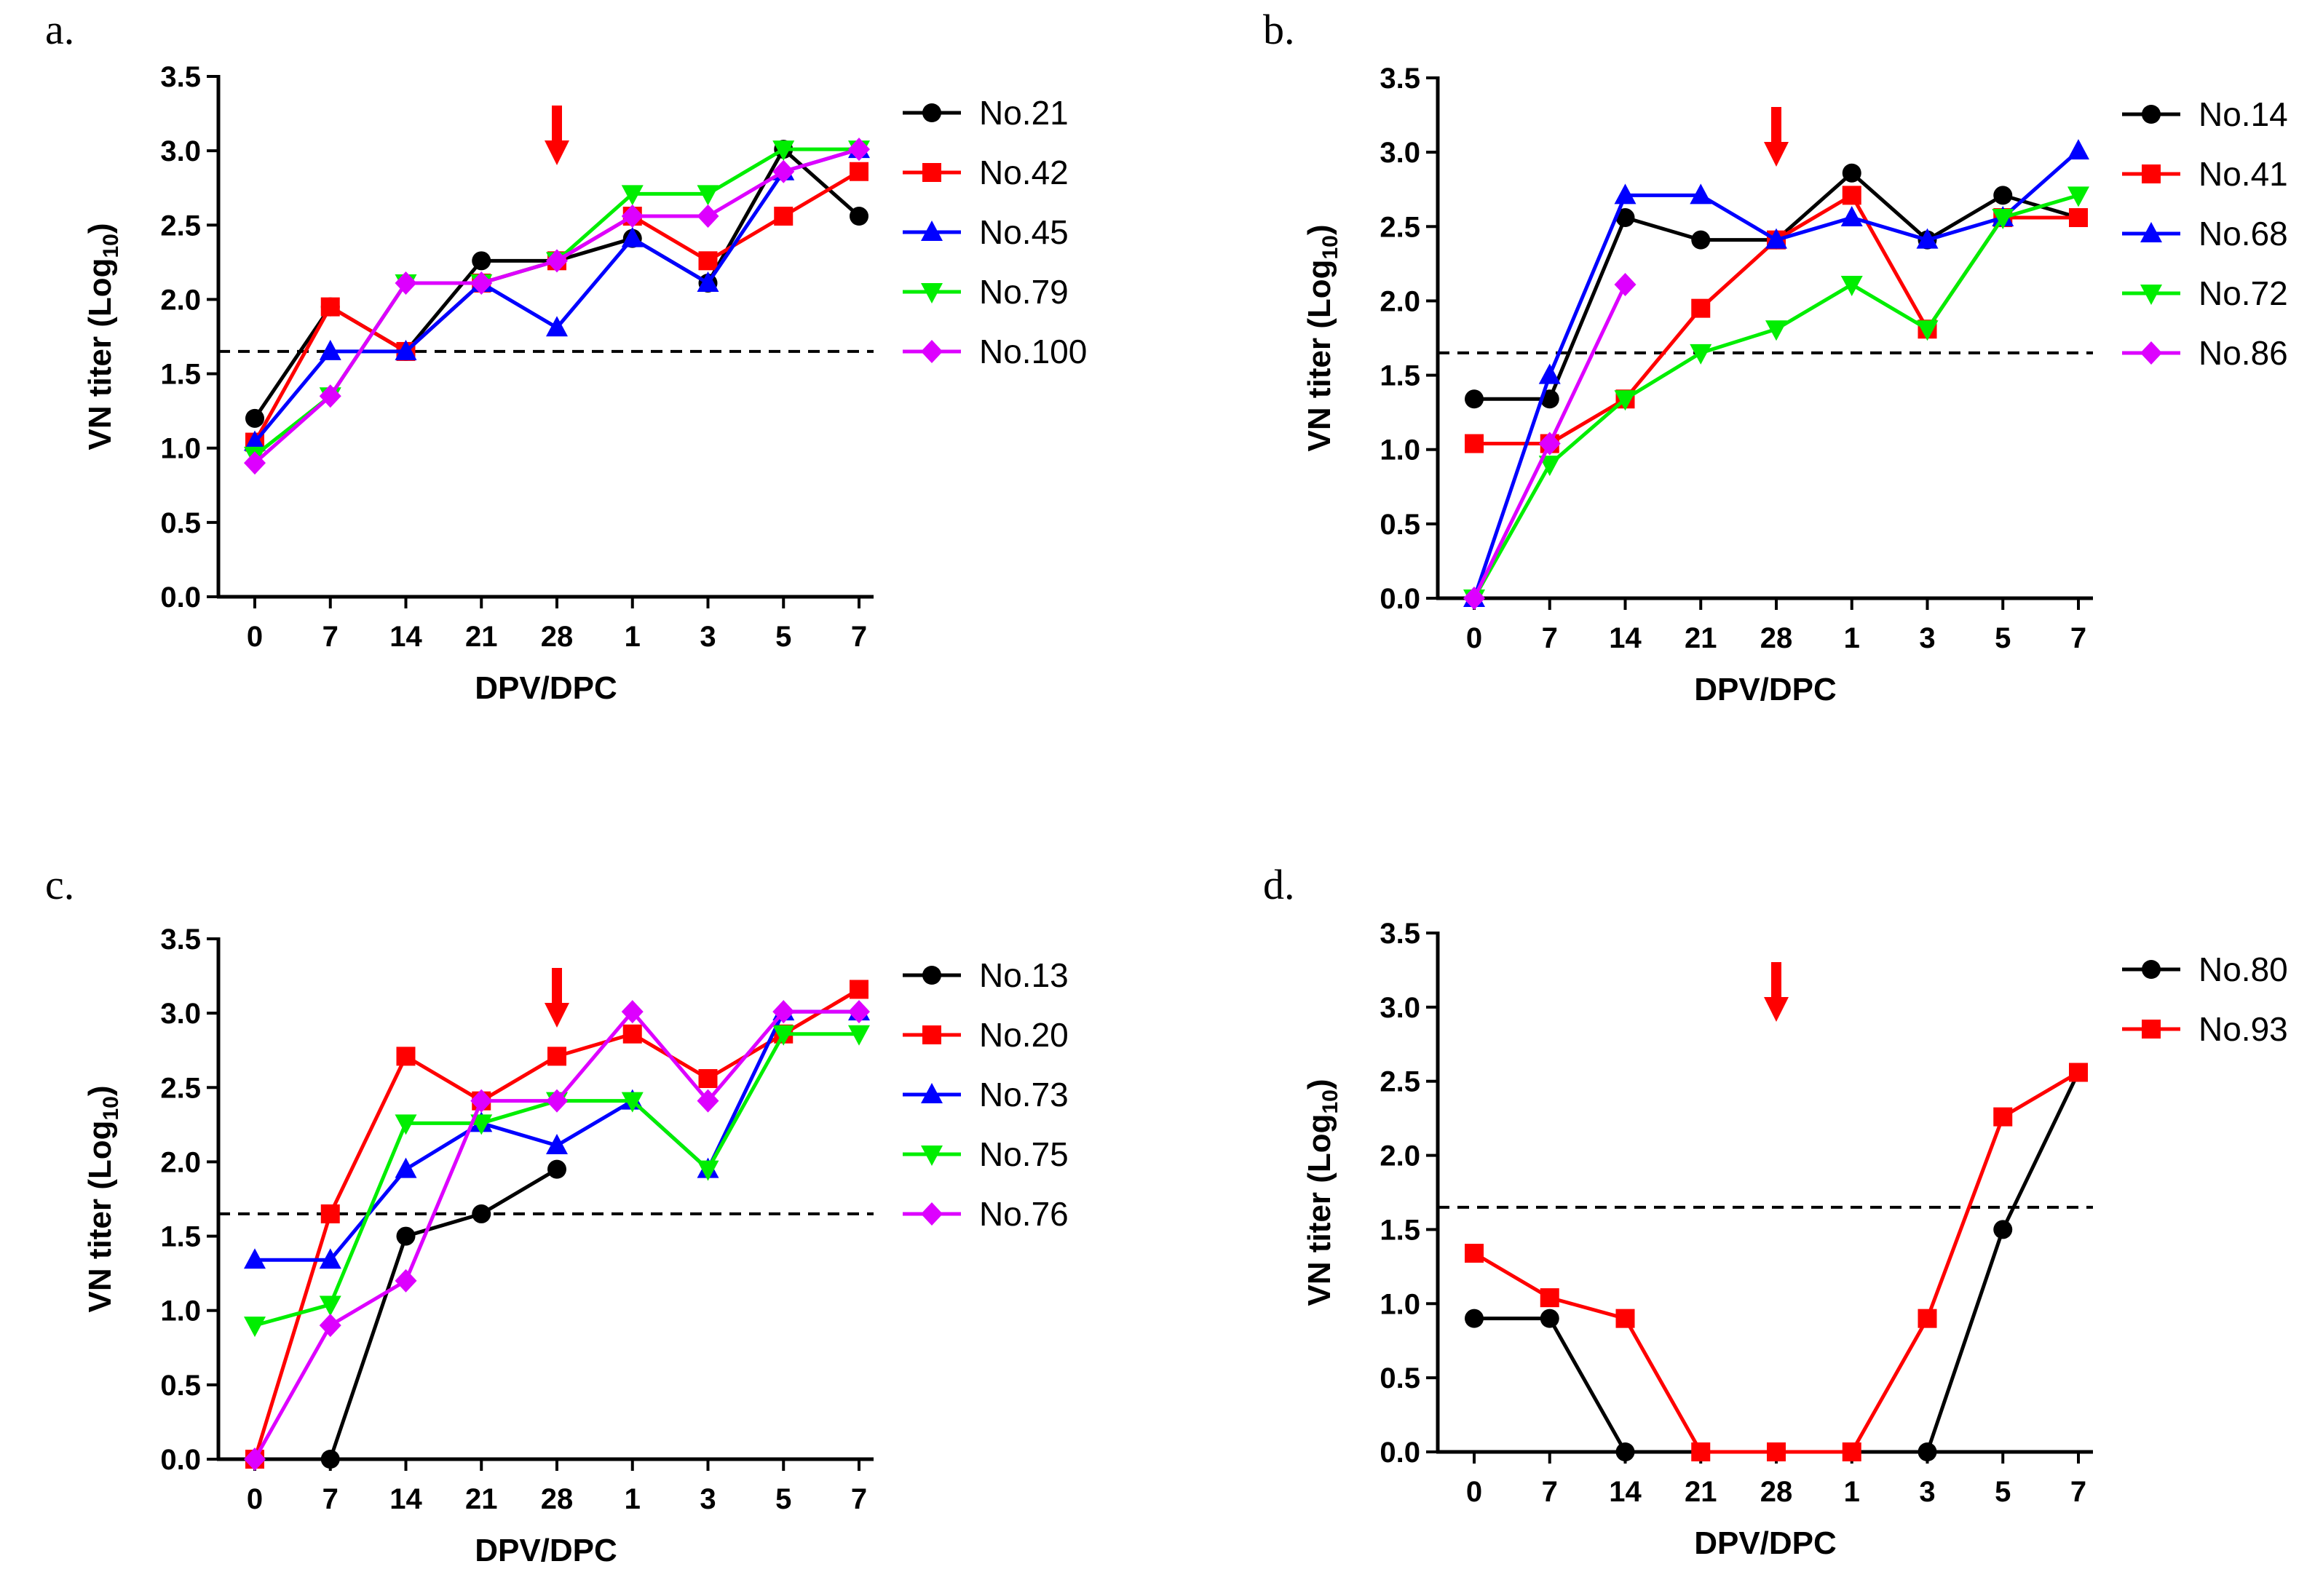 Image resolution: width=2323 pixels, height=1596 pixels. I want to click on legend-label: No.45, so click(1024, 232).